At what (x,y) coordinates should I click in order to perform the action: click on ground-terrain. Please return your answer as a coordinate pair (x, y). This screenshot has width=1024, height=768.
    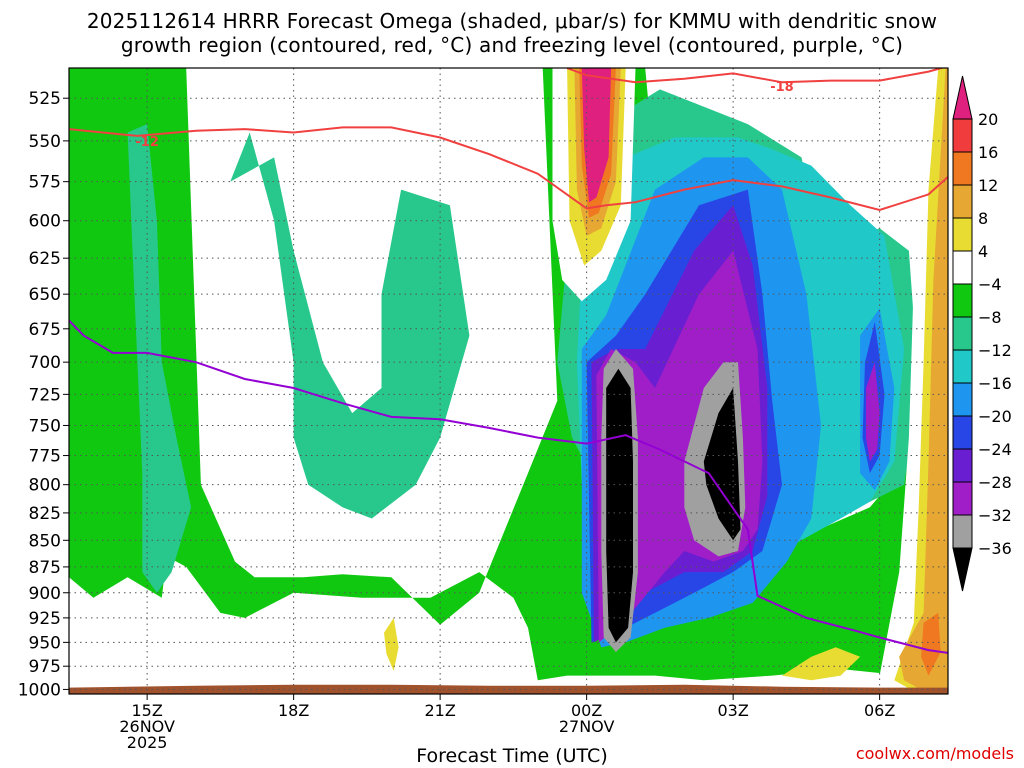
    Looking at the image, I should click on (508, 689).